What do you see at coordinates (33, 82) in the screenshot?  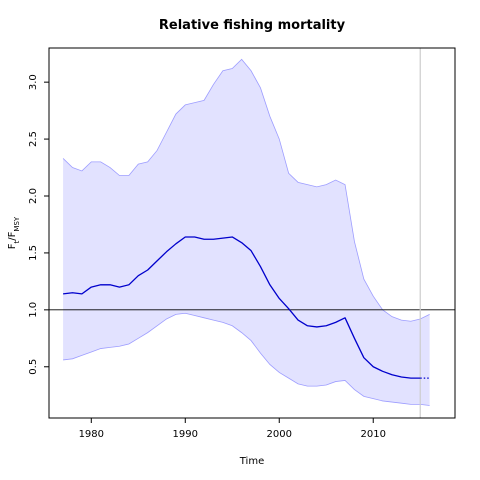 I see `y-tick-label: 3.0` at bounding box center [33, 82].